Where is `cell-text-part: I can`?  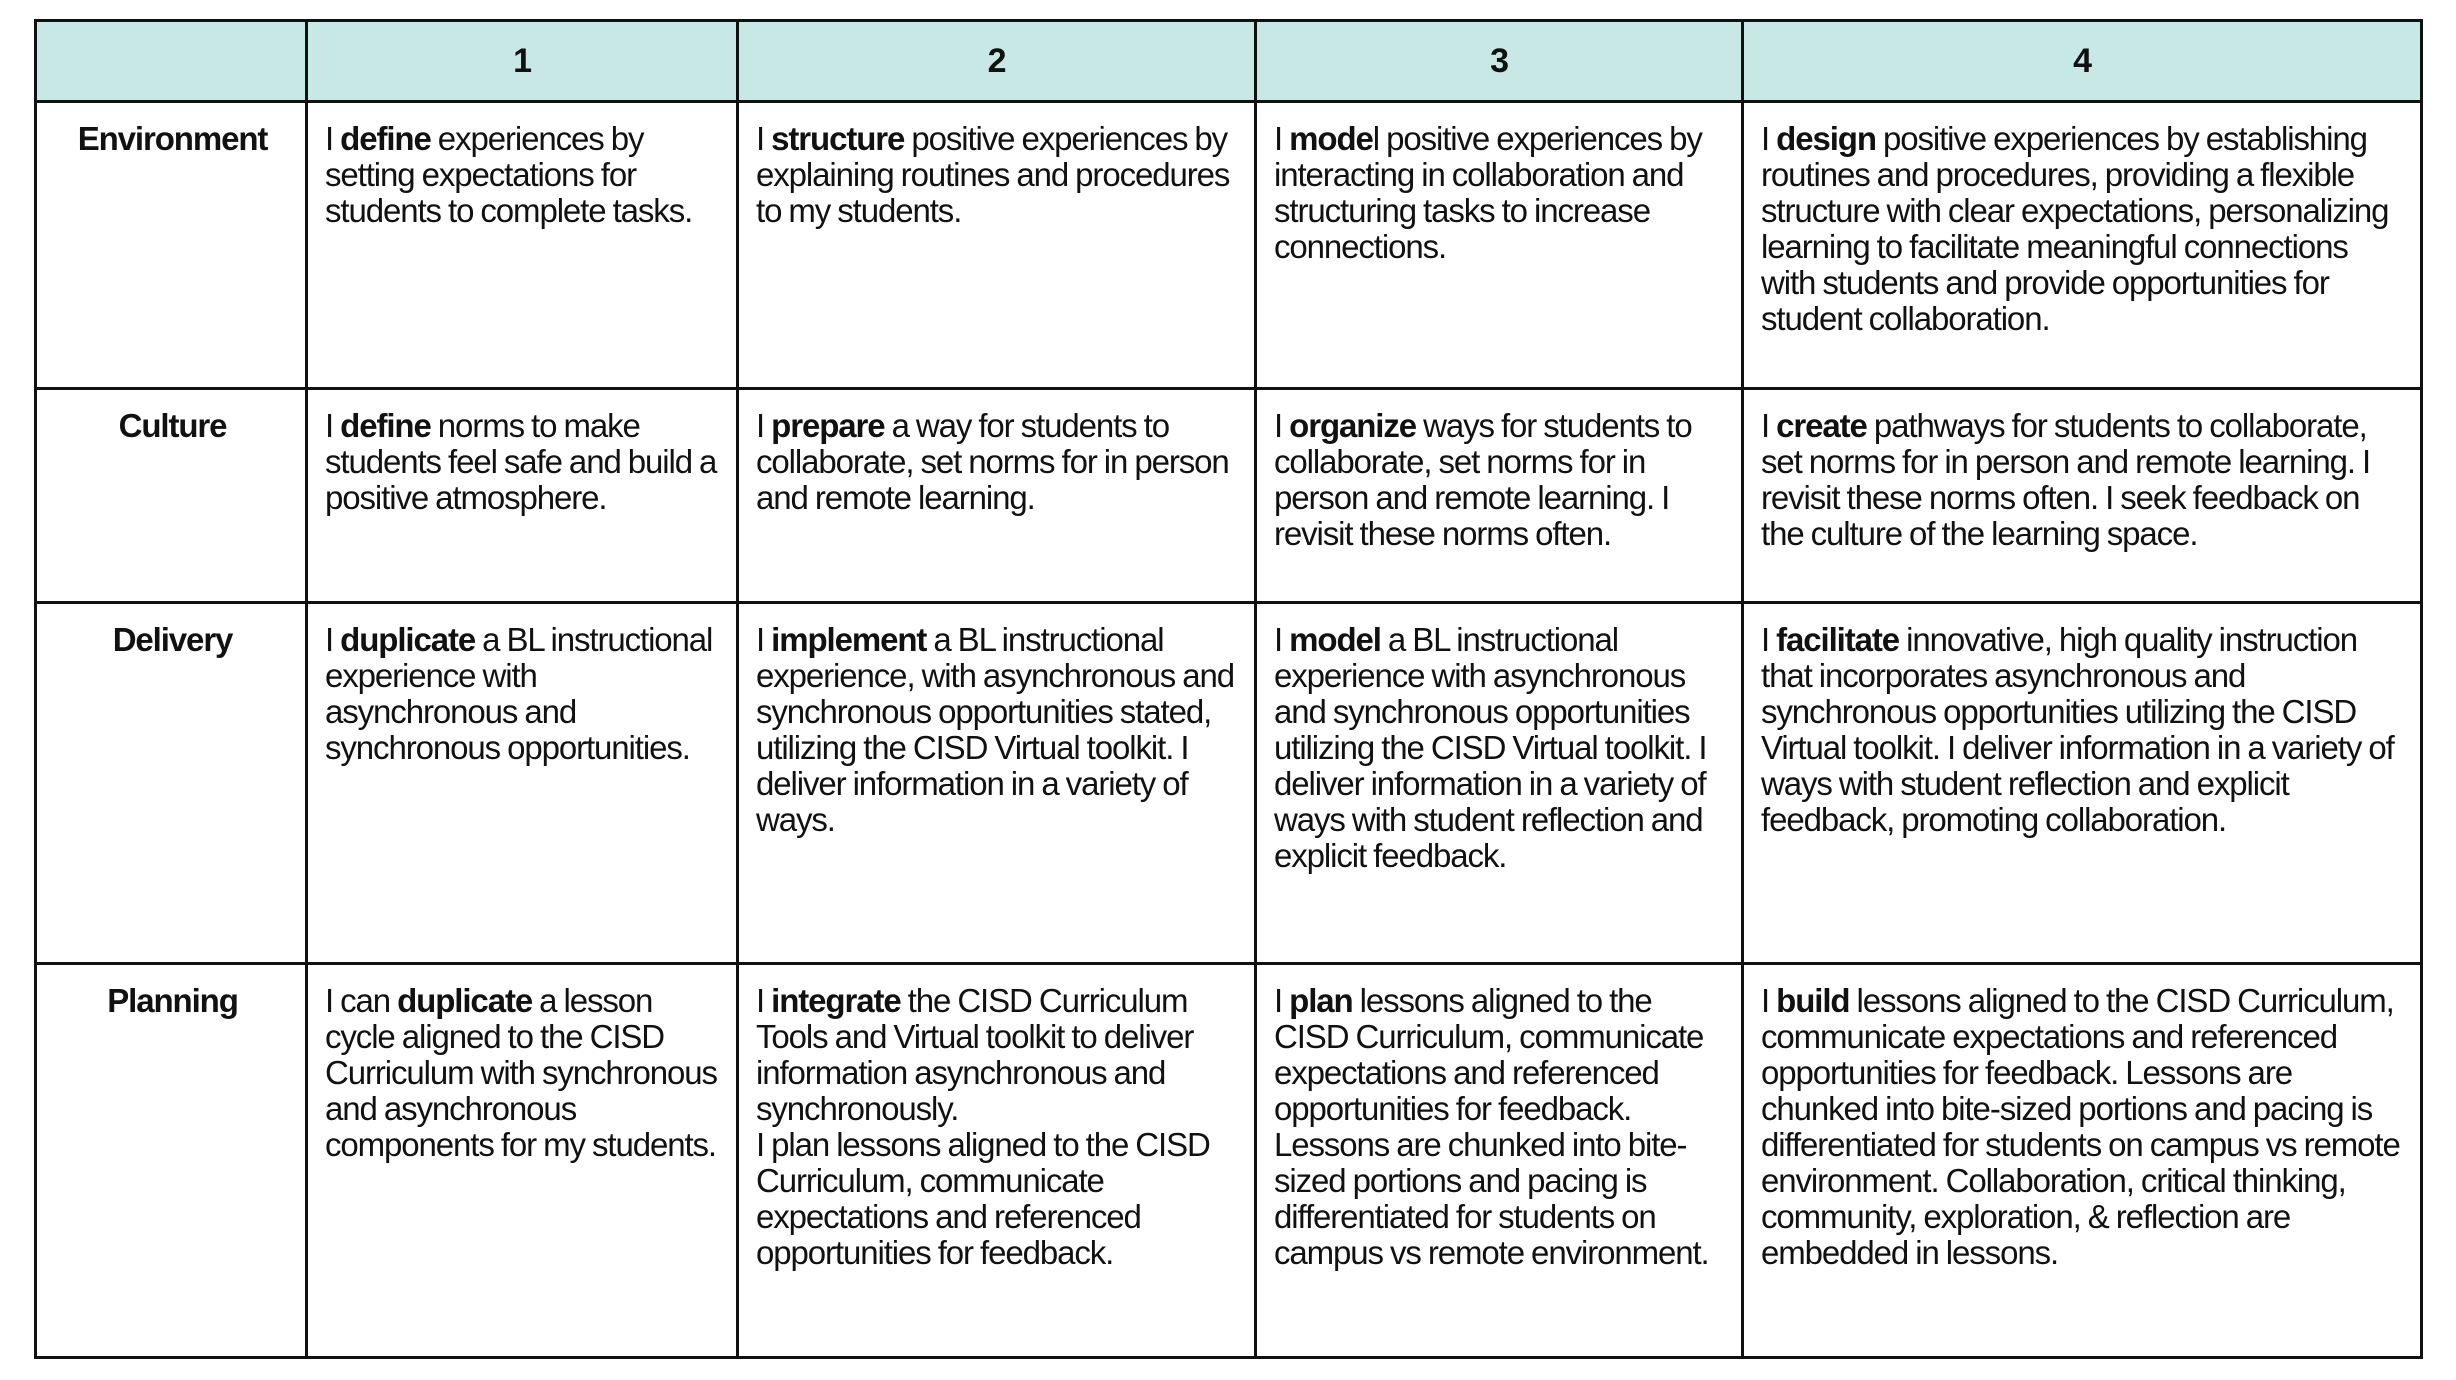 cell-text-part: I can is located at coordinates (361, 1000).